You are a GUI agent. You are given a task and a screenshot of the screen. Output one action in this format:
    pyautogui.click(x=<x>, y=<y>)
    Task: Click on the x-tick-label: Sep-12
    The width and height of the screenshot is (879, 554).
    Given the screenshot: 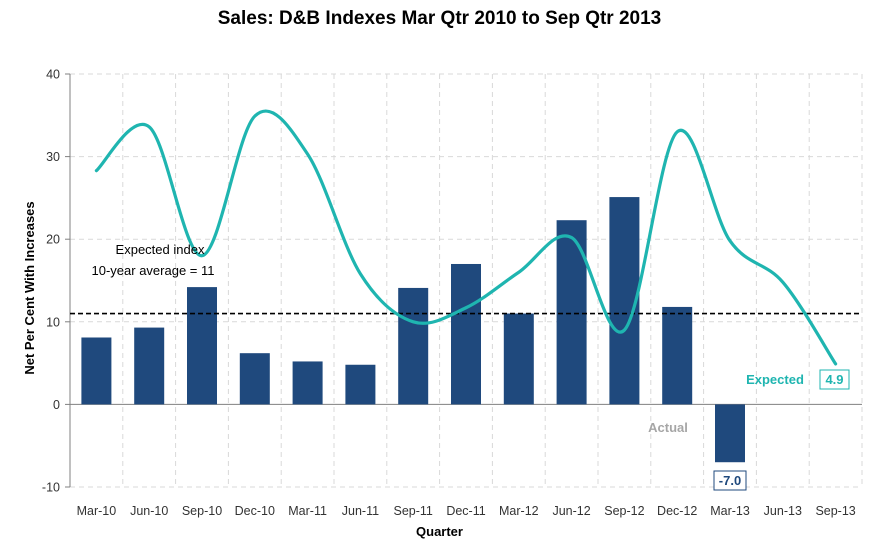 What is the action you would take?
    pyautogui.click(x=624, y=511)
    